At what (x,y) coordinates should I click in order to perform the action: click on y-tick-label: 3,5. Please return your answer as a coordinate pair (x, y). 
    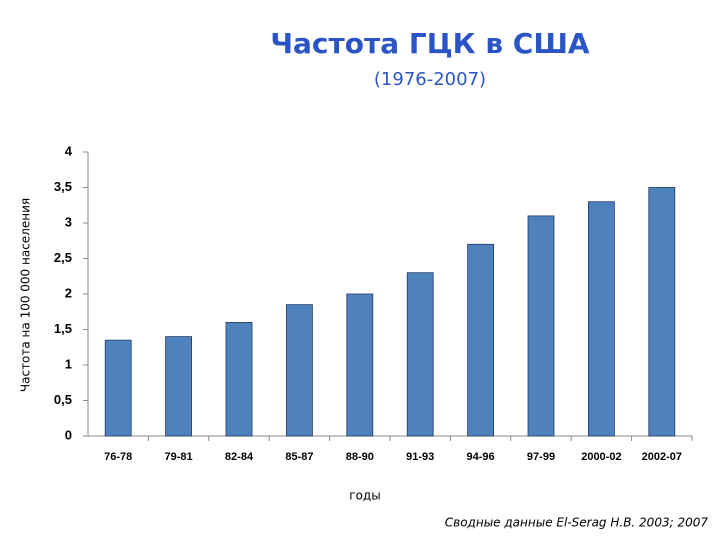
    Looking at the image, I should click on (63, 186).